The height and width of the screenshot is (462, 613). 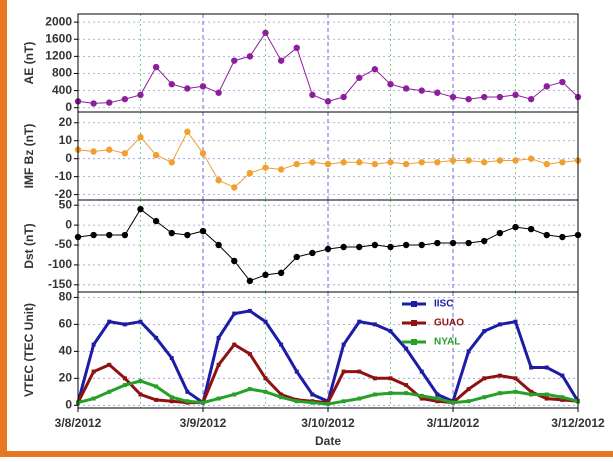 What do you see at coordinates (60, 284) in the screenshot?
I see `y-tick-label: -150` at bounding box center [60, 284].